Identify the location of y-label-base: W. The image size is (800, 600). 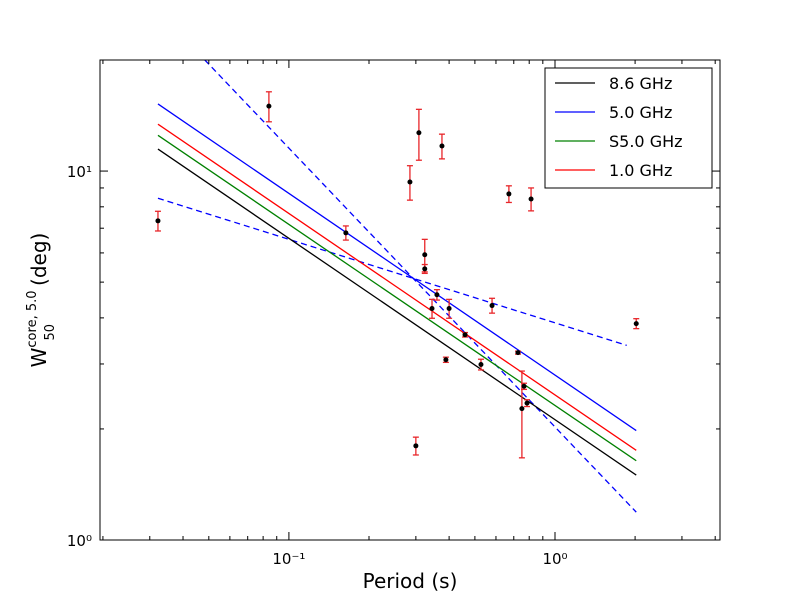
(39, 357).